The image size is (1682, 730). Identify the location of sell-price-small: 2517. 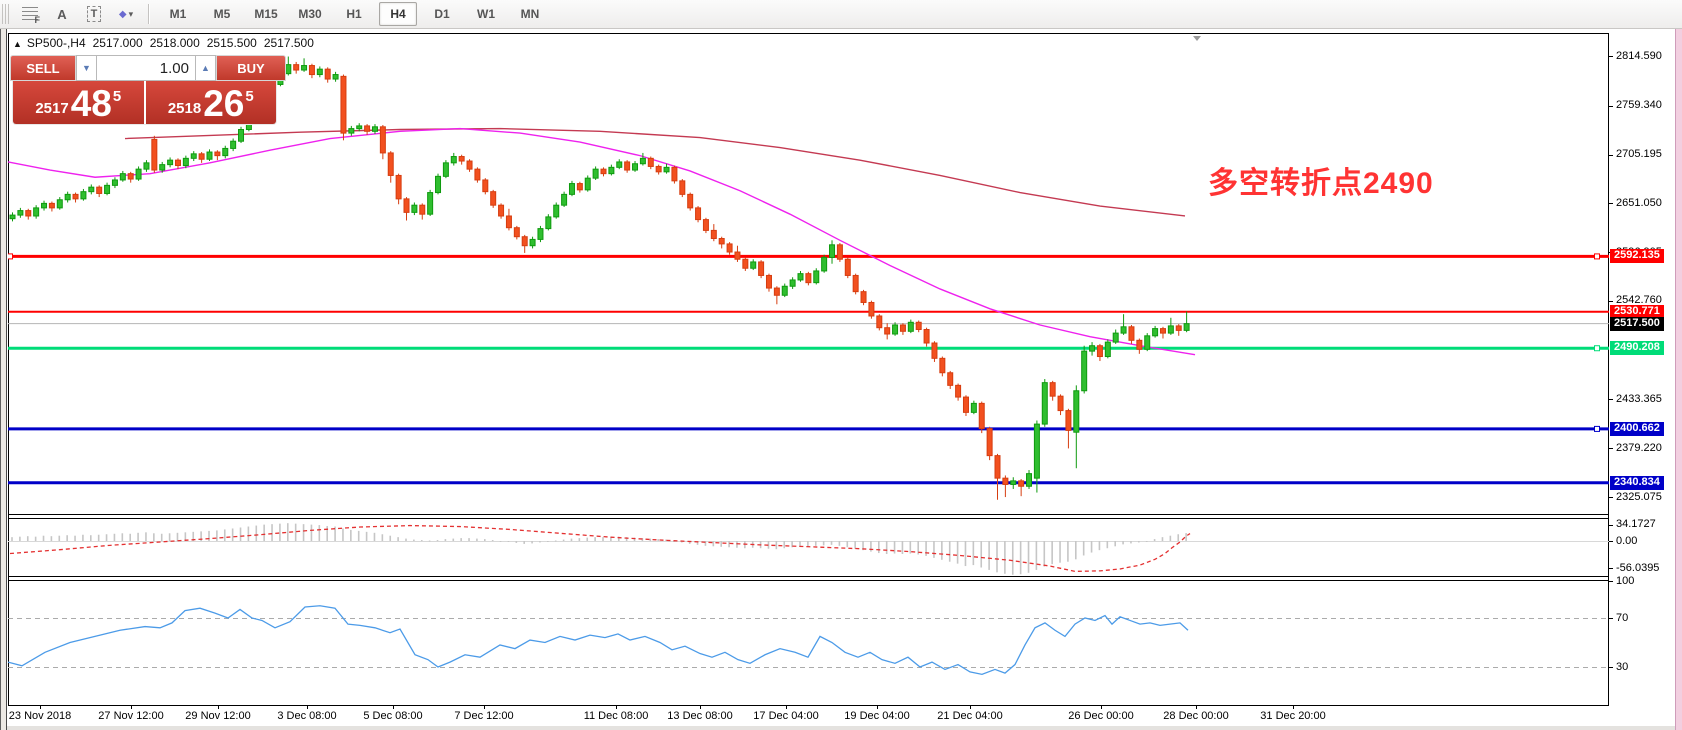
(52, 108).